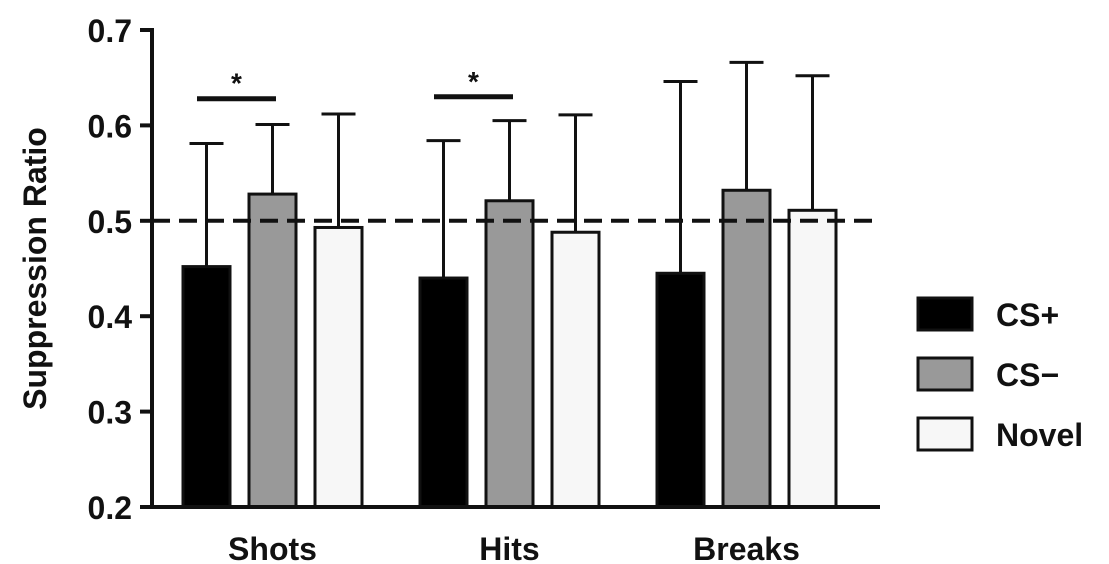 Image resolution: width=1109 pixels, height=564 pixels. Describe the element at coordinates (1039, 435) in the screenshot. I see `legend-label-2: Novel` at that location.